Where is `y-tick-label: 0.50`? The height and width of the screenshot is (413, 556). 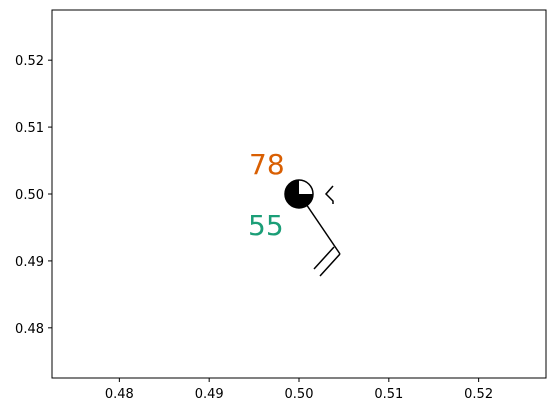 y-tick-label: 0.50 is located at coordinates (29, 195).